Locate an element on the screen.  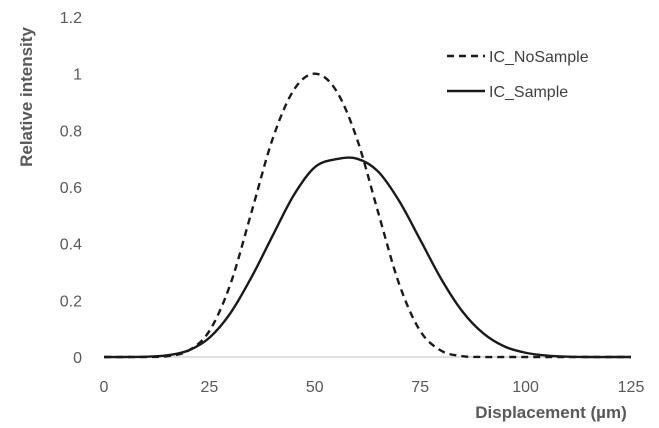
y-tick-label: 0.2 is located at coordinates (71, 301).